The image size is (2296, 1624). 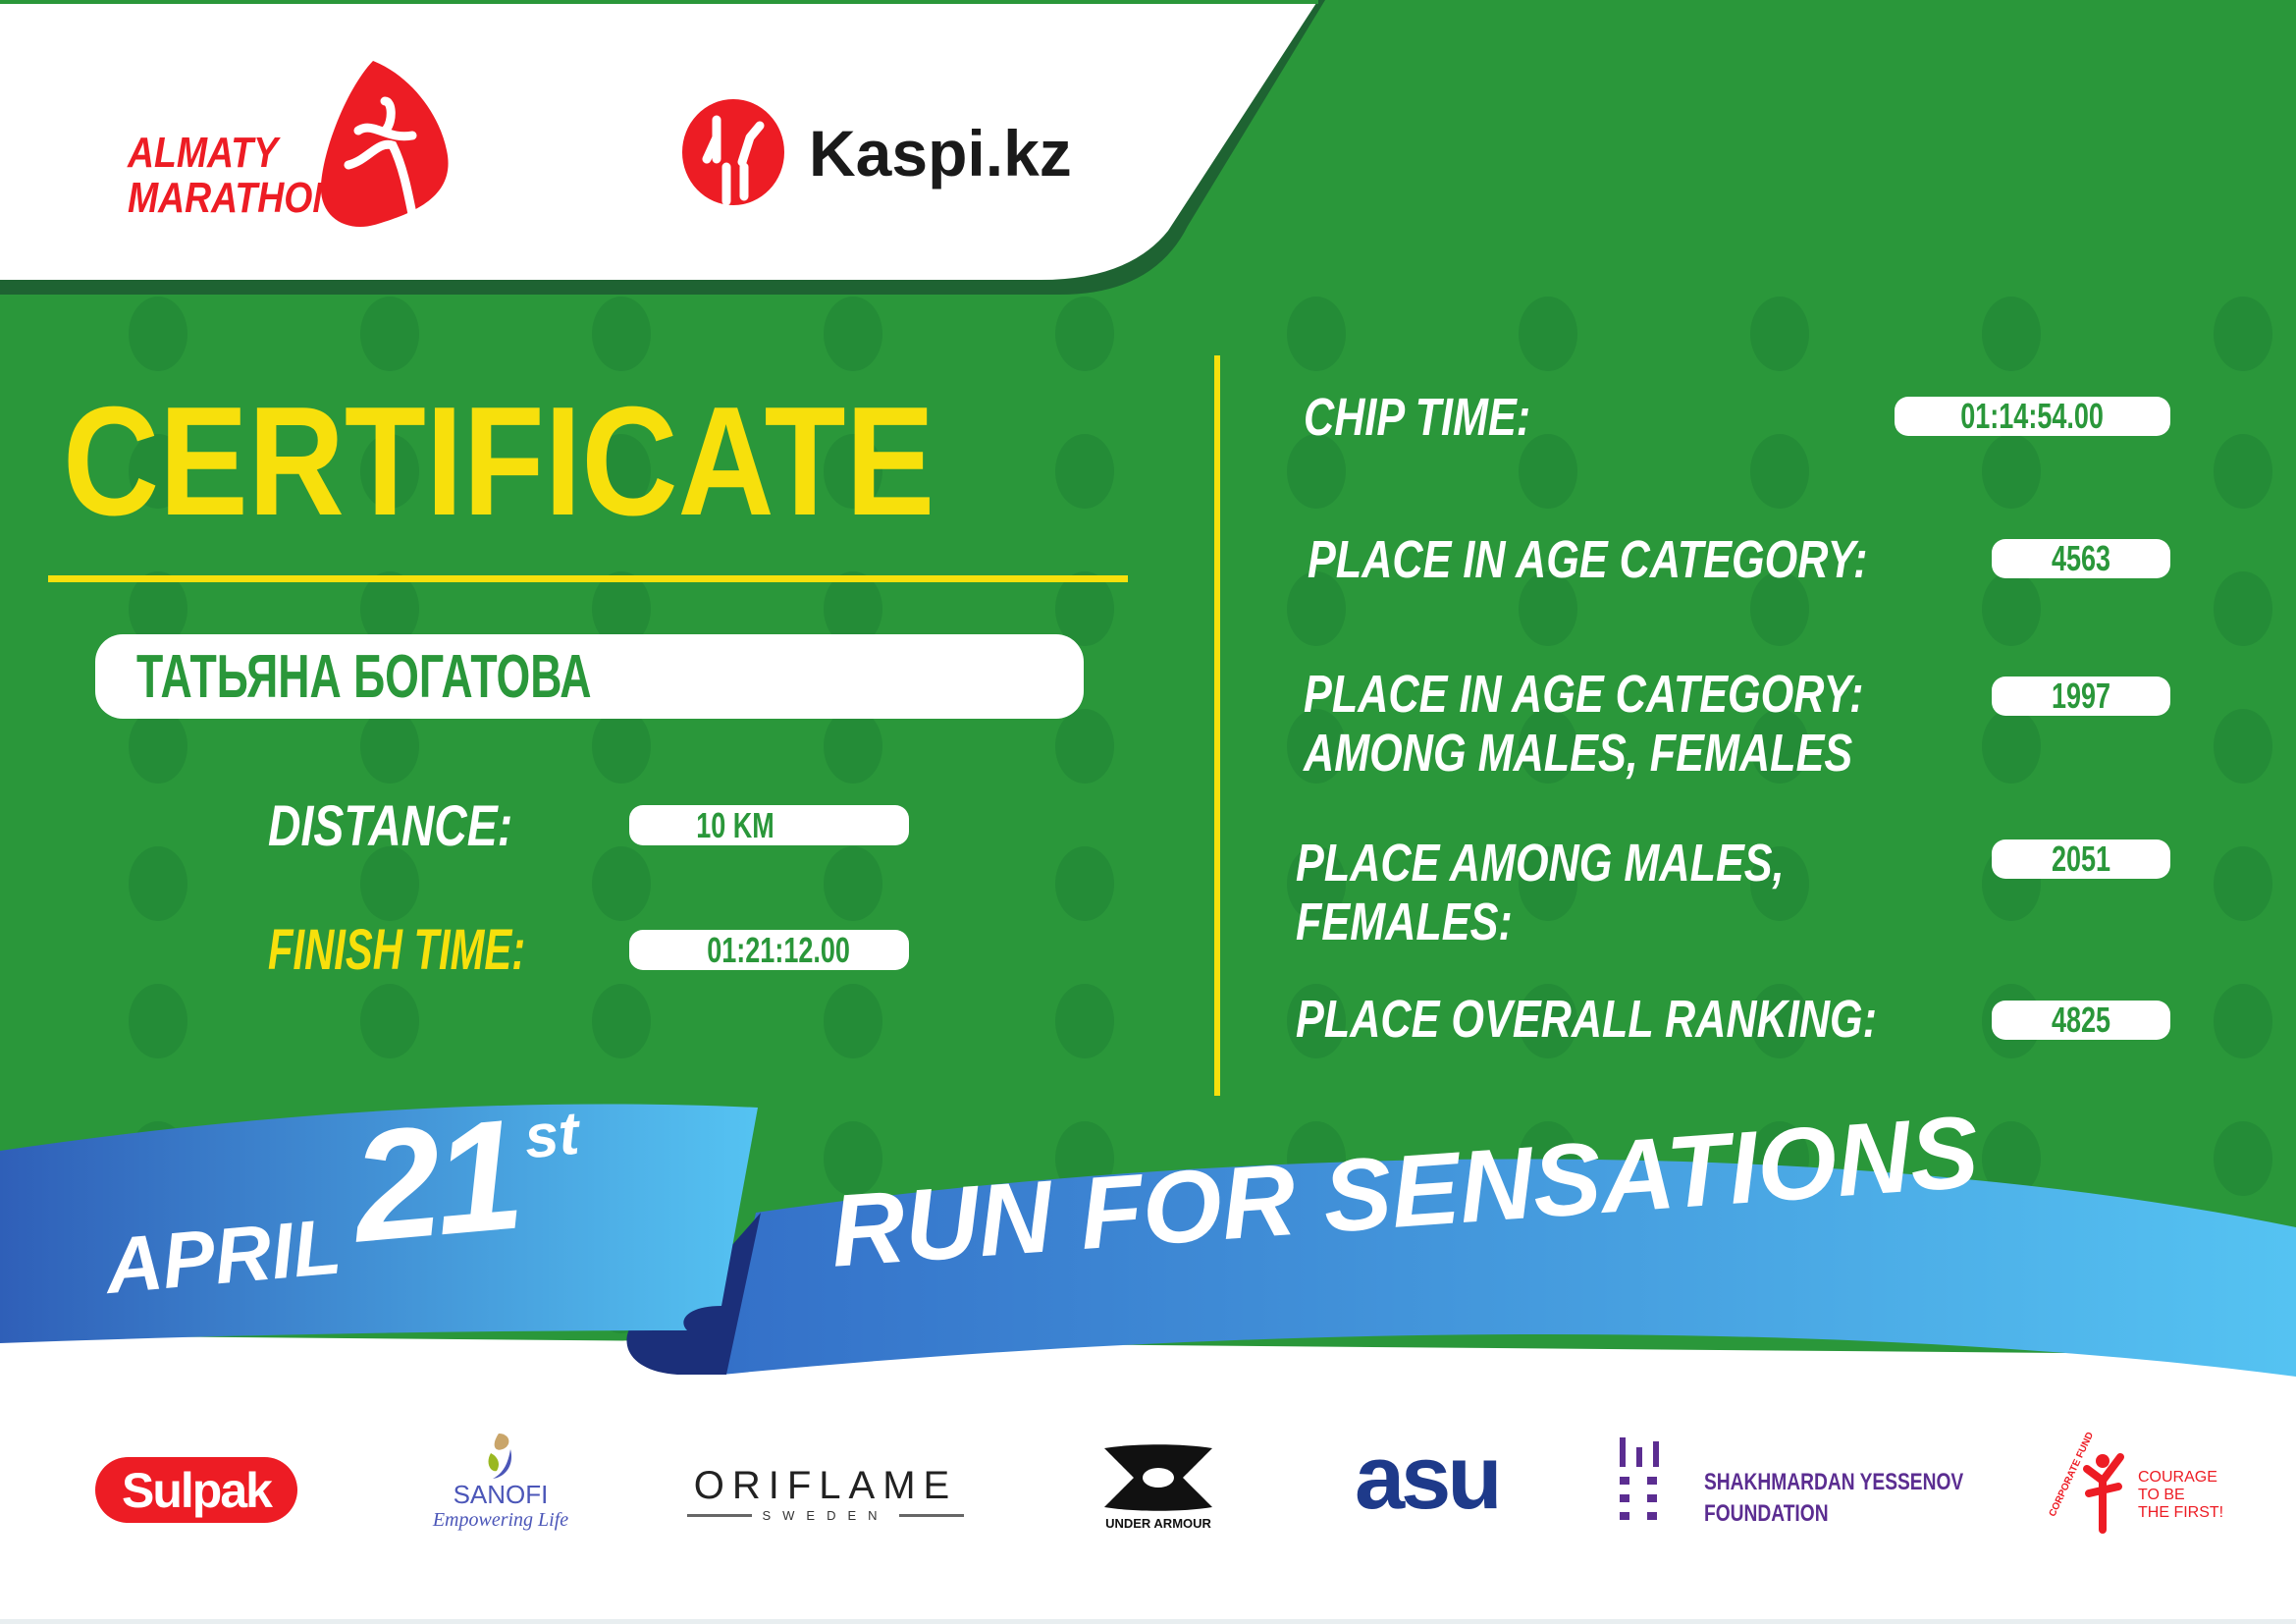 I want to click on courage-figure-icon, so click(x=2103, y=1493).